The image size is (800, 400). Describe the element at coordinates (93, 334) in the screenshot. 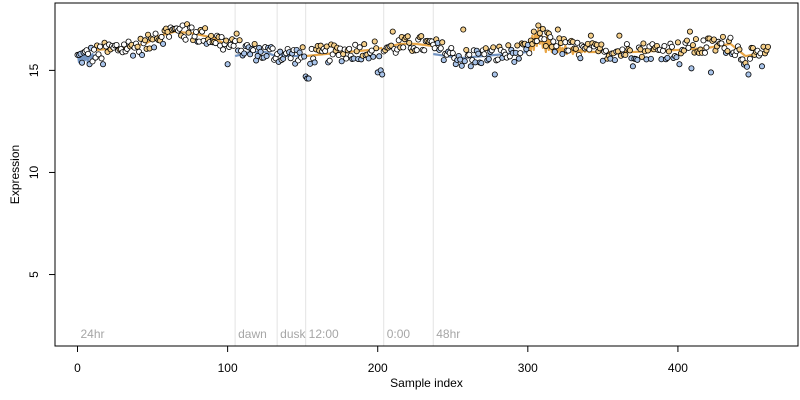

I see `region-label: 24hr` at that location.